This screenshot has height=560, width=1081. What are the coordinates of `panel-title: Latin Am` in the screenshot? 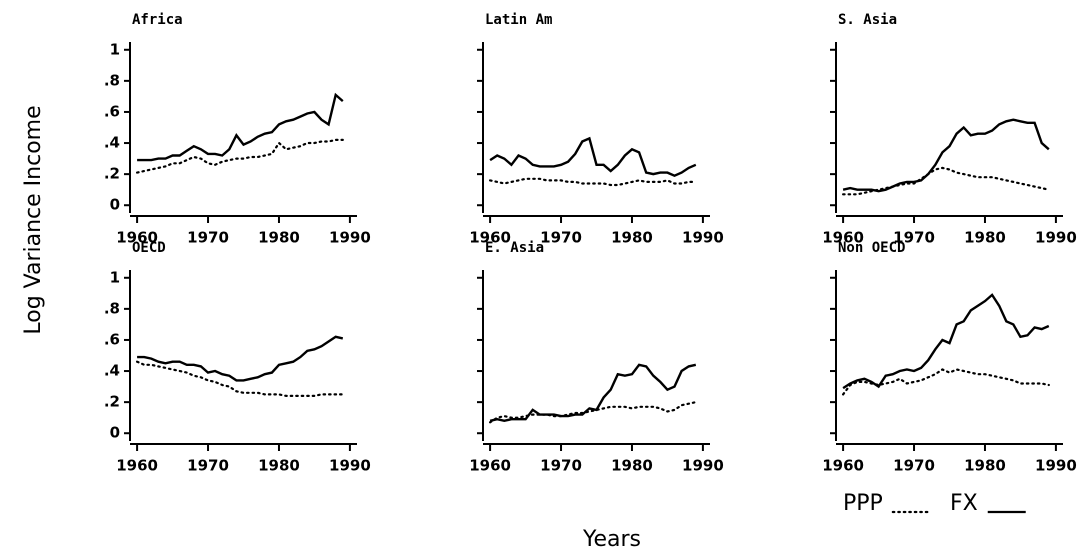 It's located at (518, 20).